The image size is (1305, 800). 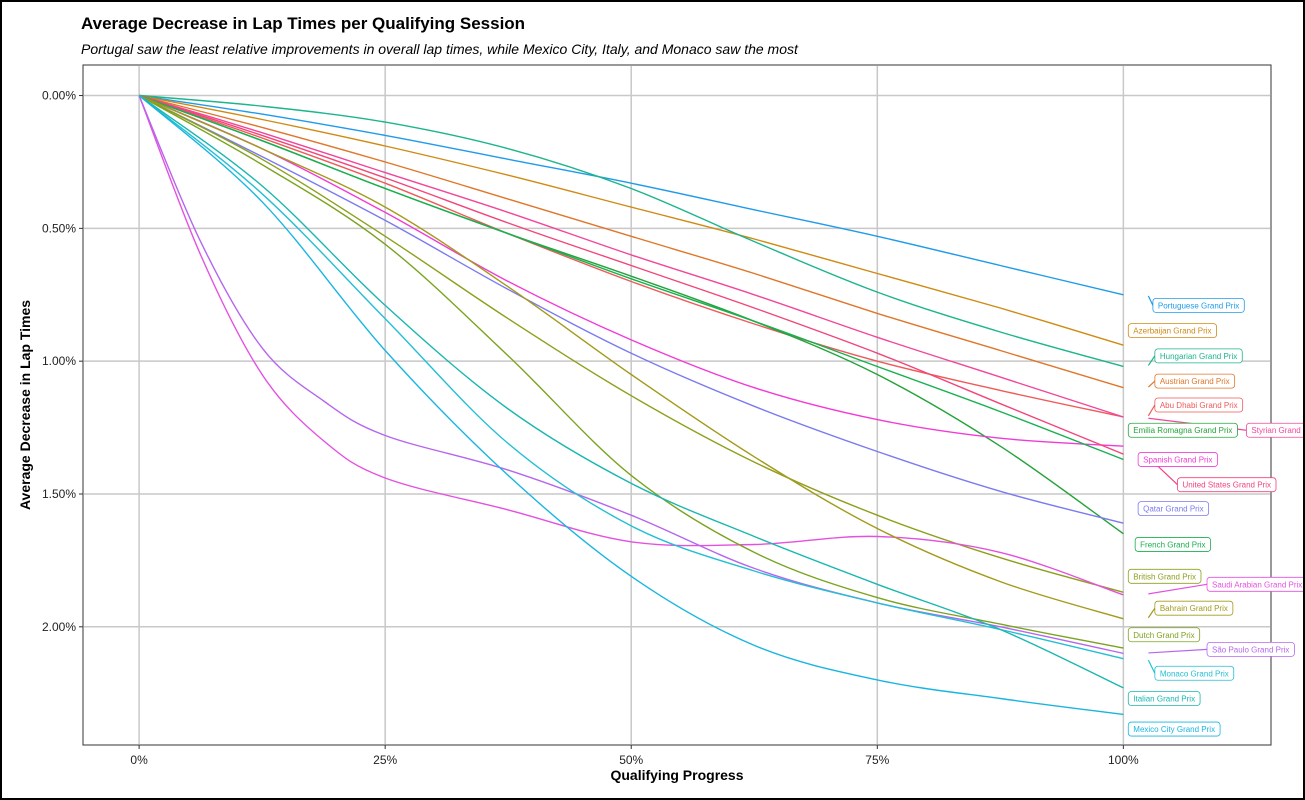 I want to click on x-tick-label: 50%, so click(x=631, y=760).